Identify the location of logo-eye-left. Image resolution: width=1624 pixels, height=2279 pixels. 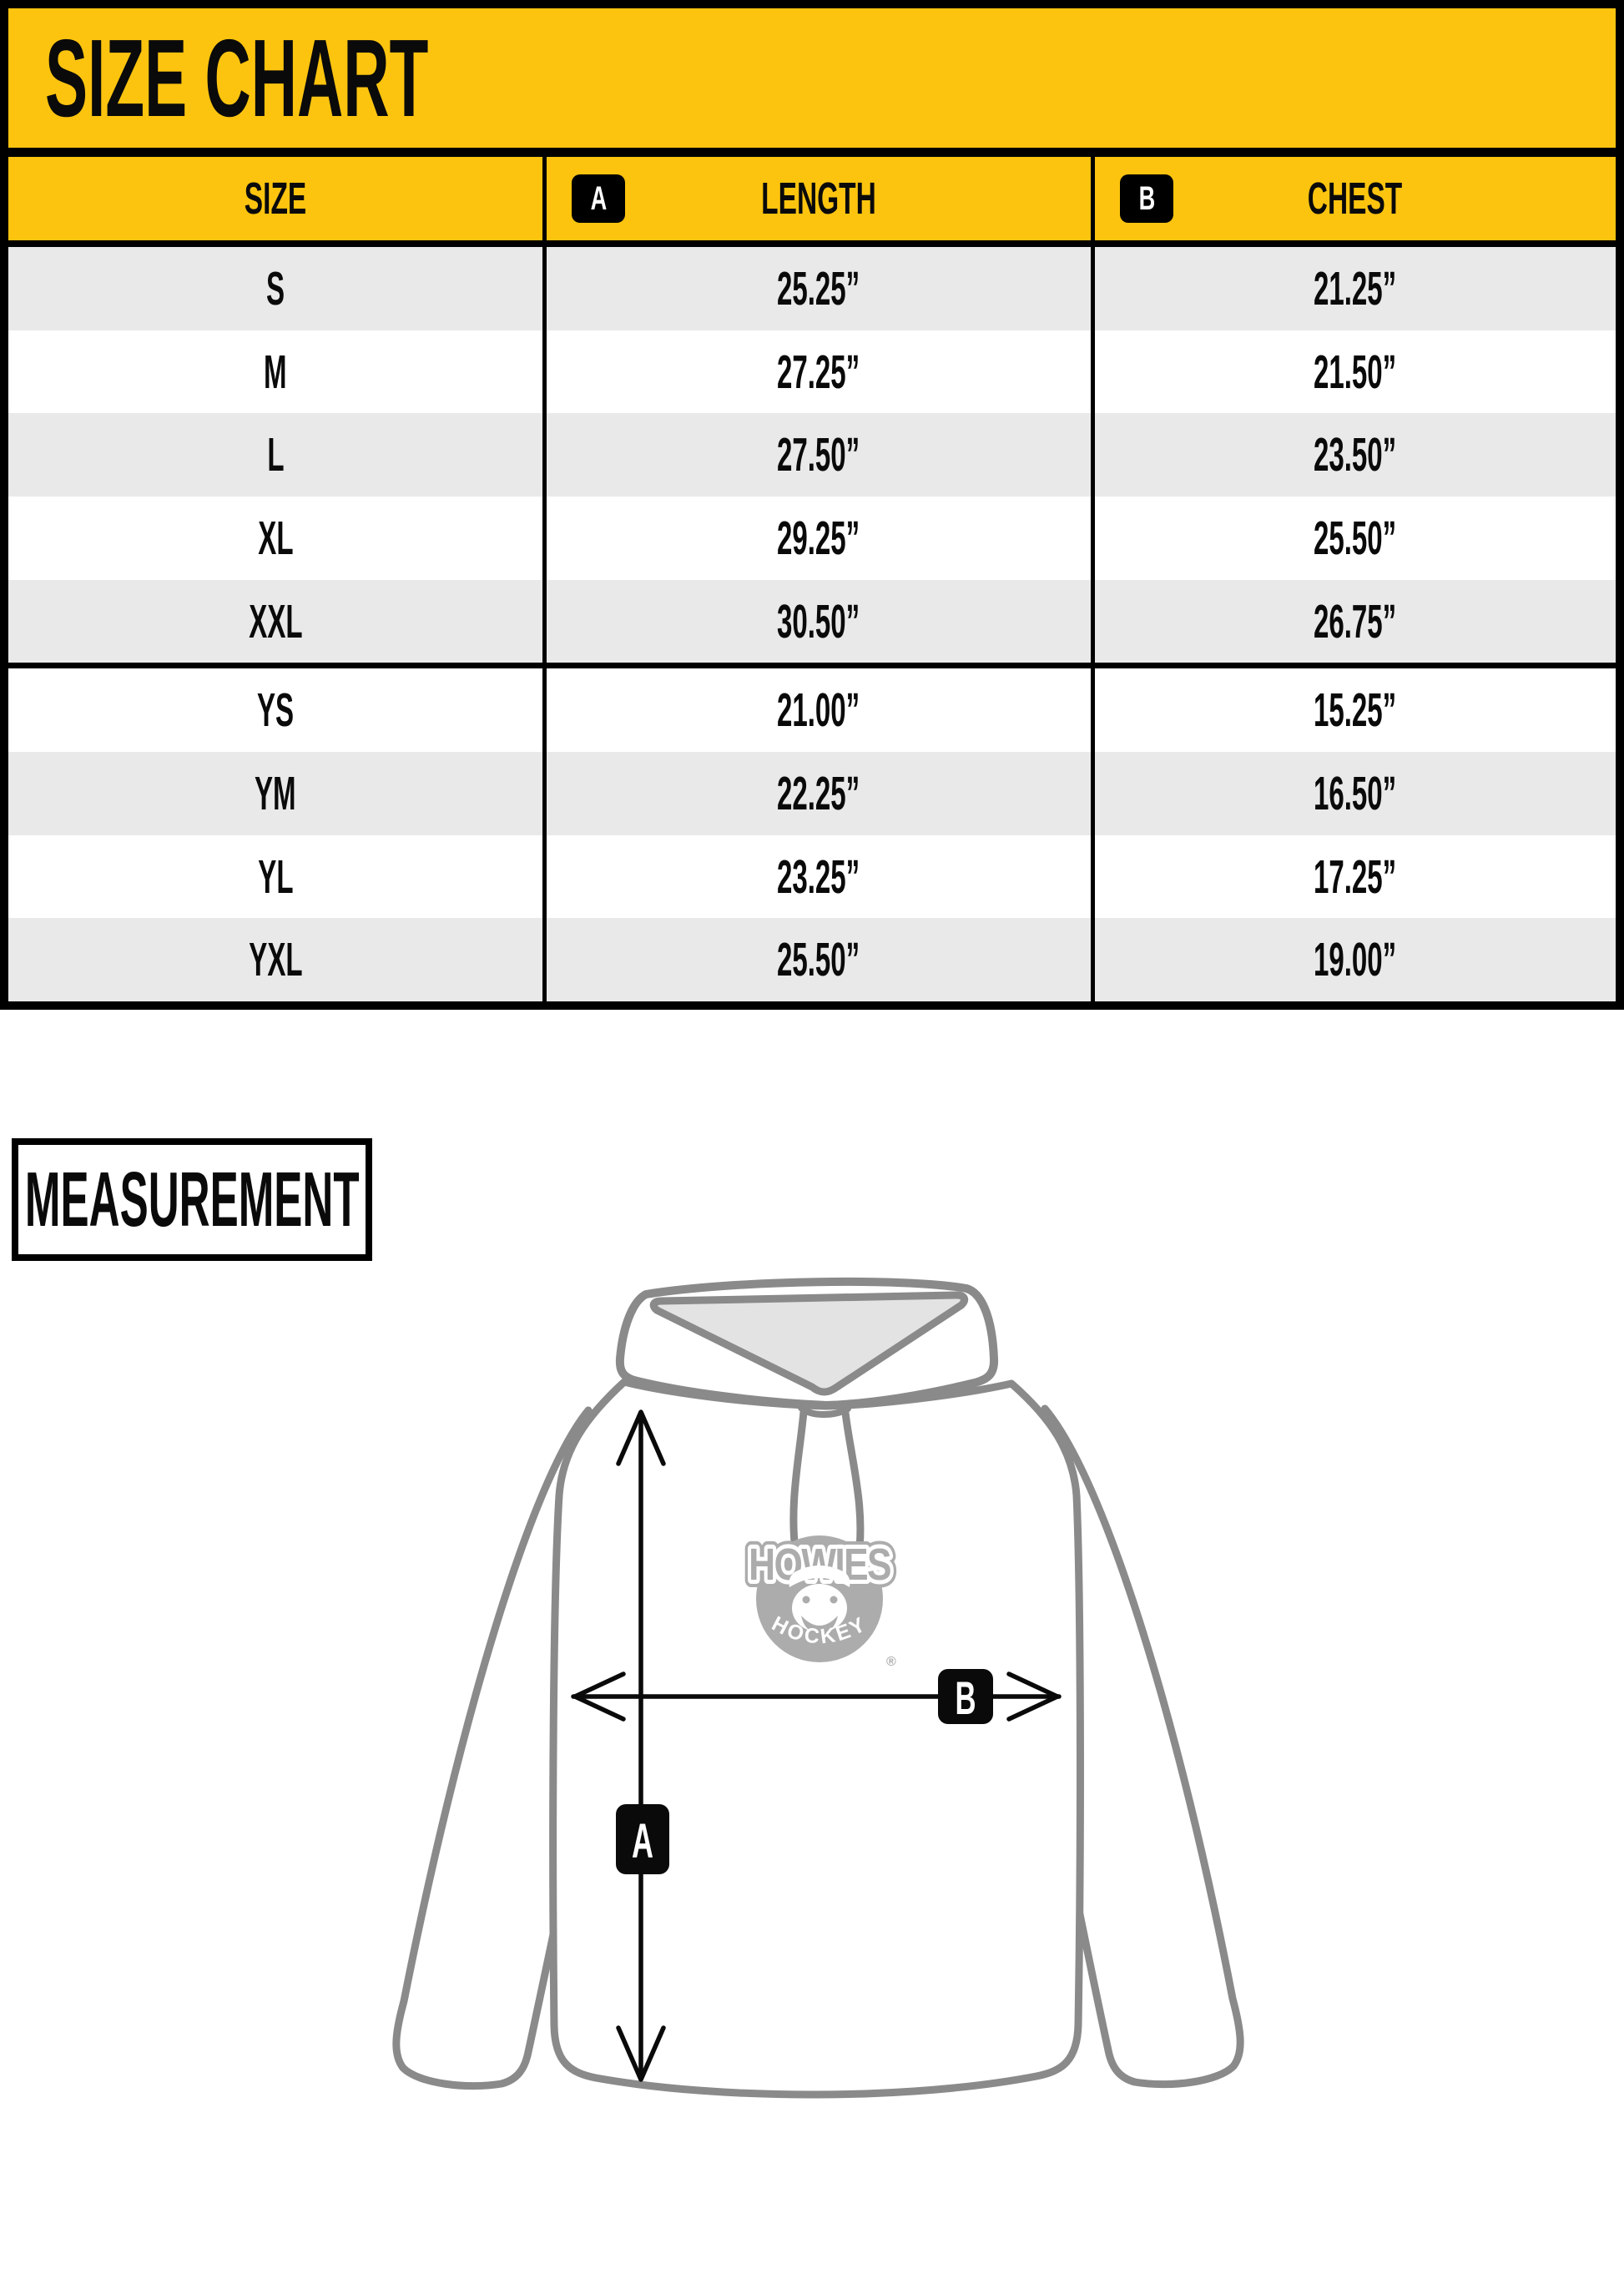
(806, 1600).